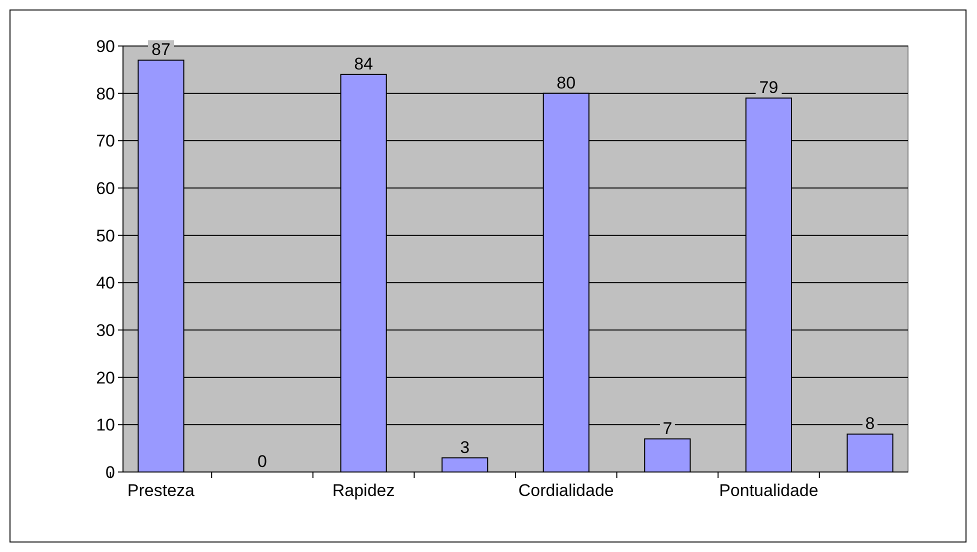 The height and width of the screenshot is (552, 977). I want to click on y-tick-label: 30, so click(105, 330).